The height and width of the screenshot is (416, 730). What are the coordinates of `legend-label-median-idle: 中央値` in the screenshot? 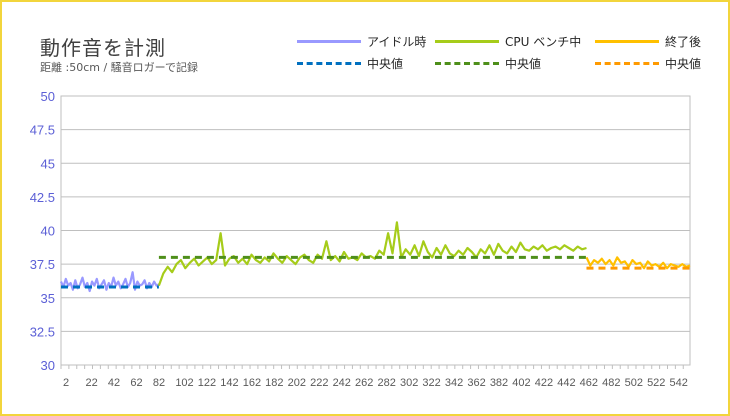 It's located at (385, 63).